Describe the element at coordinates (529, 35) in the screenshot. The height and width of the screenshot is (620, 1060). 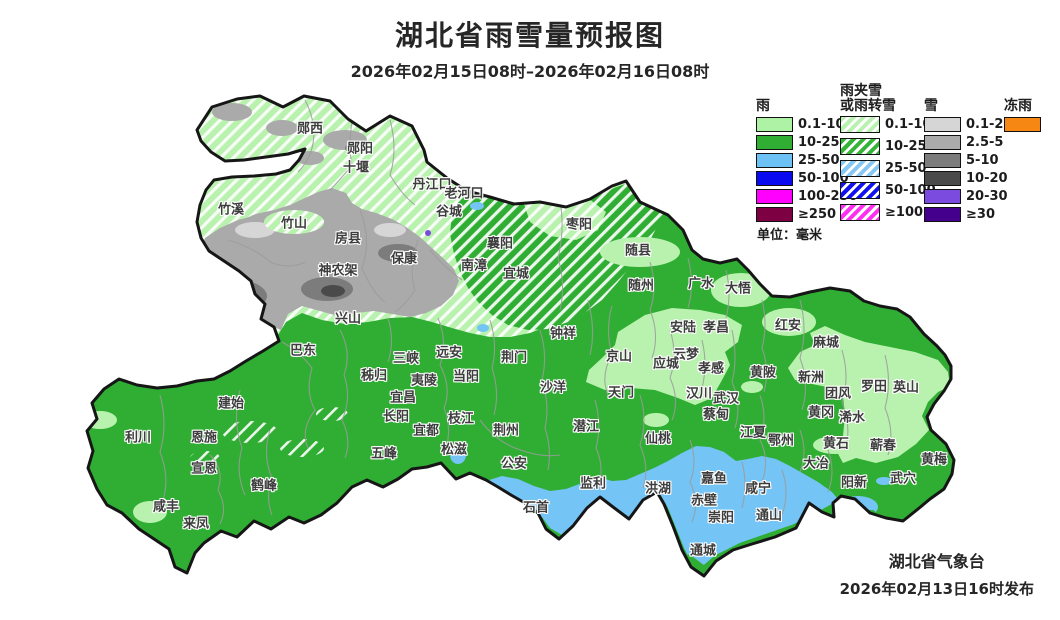
I see `page-title: 湖北省雨雪量预报图` at that location.